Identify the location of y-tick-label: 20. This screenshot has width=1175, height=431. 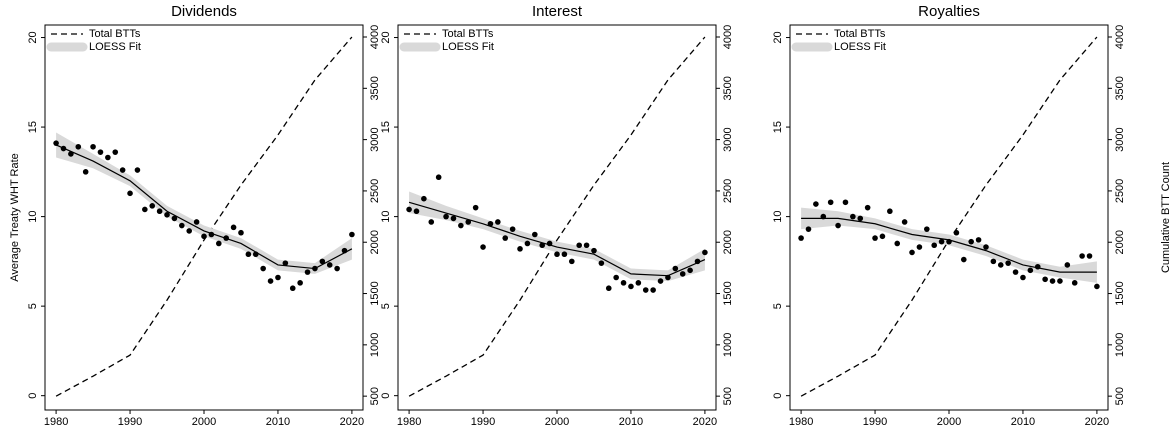
(386, 37).